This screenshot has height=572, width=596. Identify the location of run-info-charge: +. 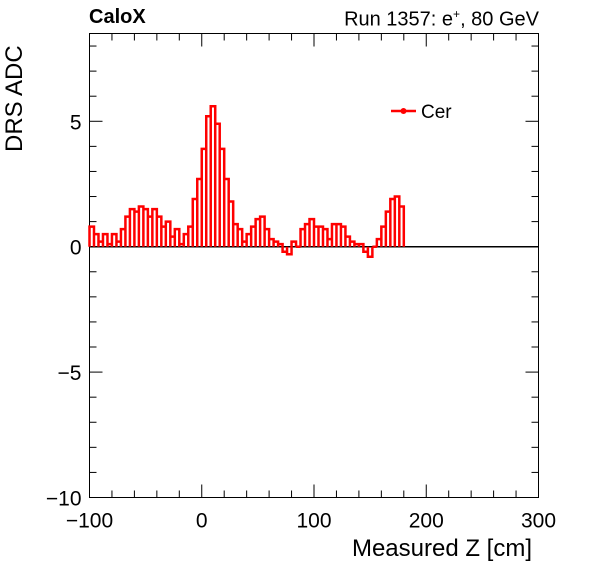
(457, 14).